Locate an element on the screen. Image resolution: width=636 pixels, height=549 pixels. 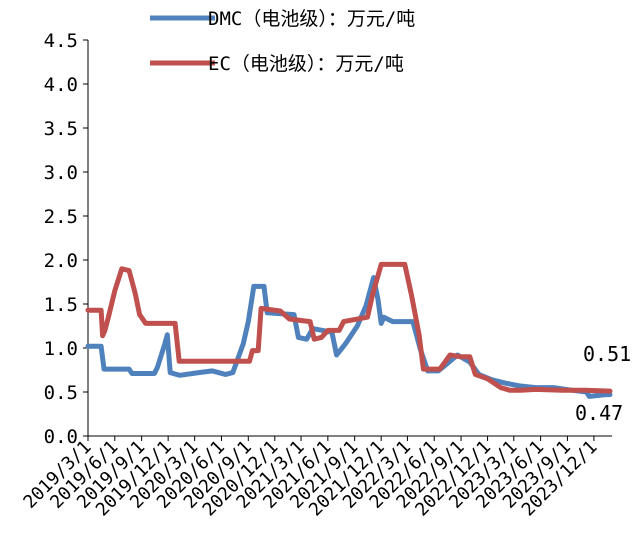
legend-label-ec: EC（电池级）：万元/吨 is located at coordinates (306, 64).